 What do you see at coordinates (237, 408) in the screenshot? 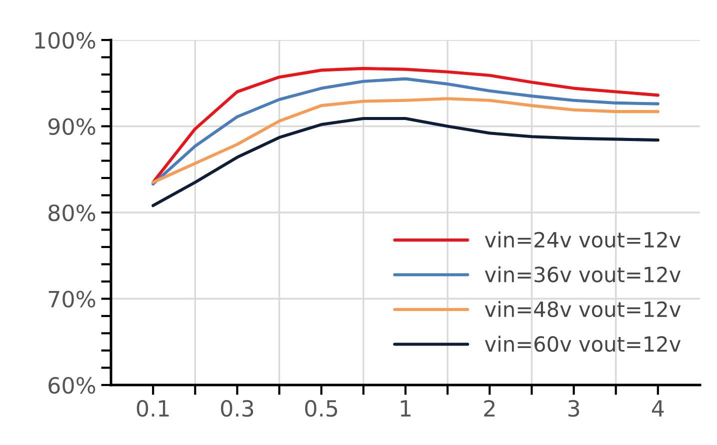
I see `x-tick-label: 0.3` at bounding box center [237, 408].